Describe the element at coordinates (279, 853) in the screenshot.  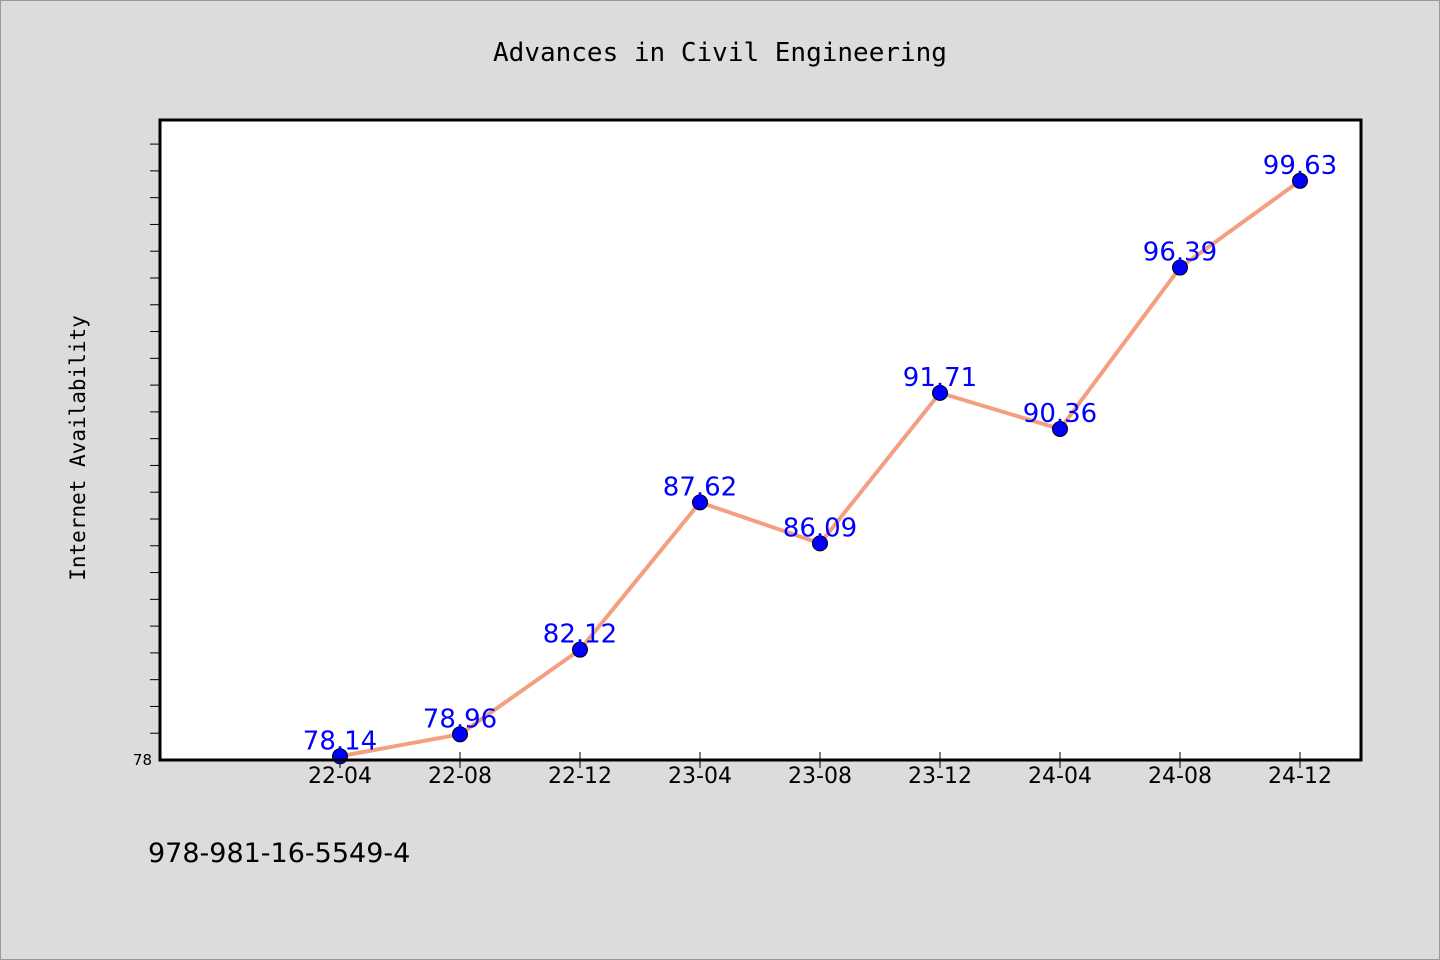
I see `isbn-text: 978-981-16-5549-4` at that location.